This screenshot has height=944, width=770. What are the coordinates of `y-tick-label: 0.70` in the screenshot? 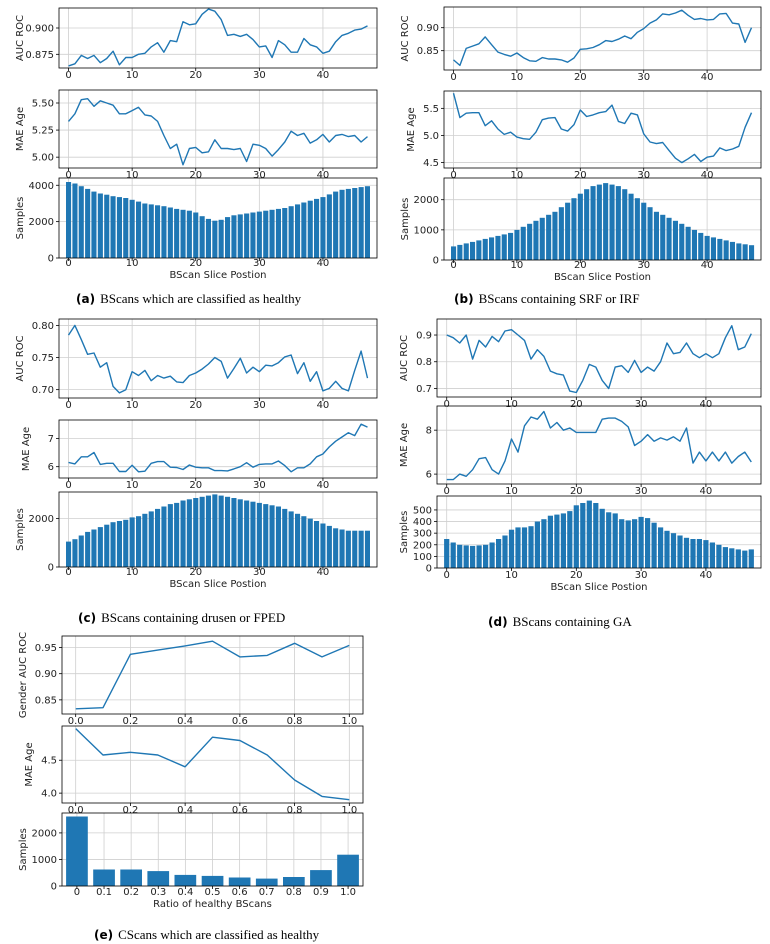 It's located at (43, 390).